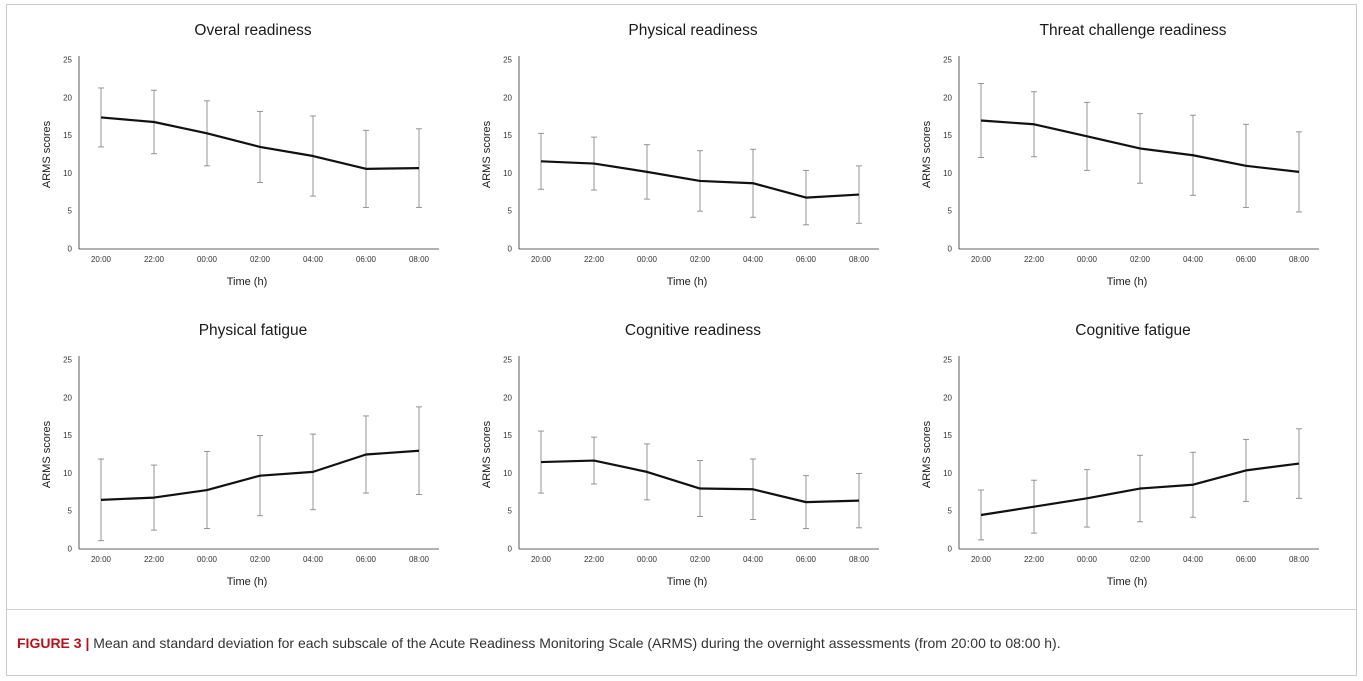 The width and height of the screenshot is (1363, 681). Describe the element at coordinates (681, 609) in the screenshot. I see `caption-divider` at that location.